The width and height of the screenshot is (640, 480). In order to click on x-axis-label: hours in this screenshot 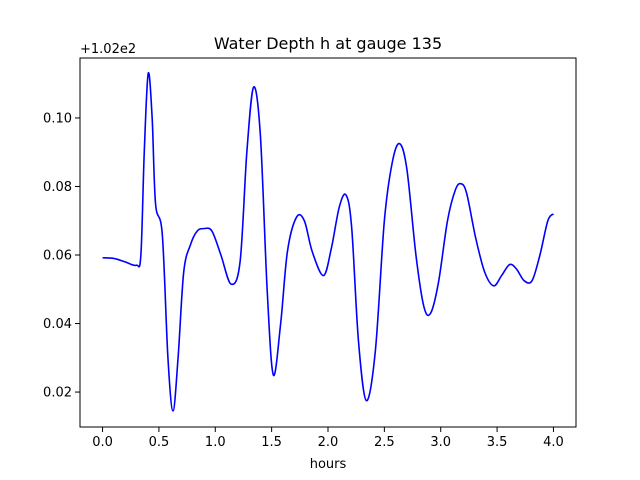, I will do `click(328, 464)`.